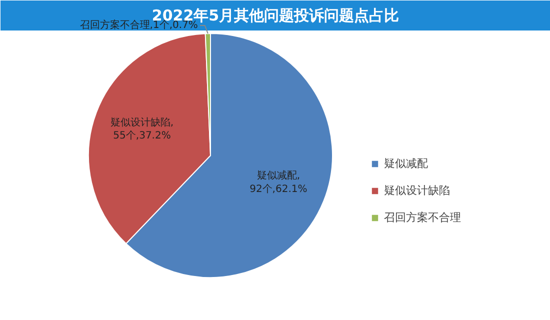 This screenshot has width=550, height=320. Describe the element at coordinates (406, 163) in the screenshot. I see `legend-label: 疑似减配` at that location.